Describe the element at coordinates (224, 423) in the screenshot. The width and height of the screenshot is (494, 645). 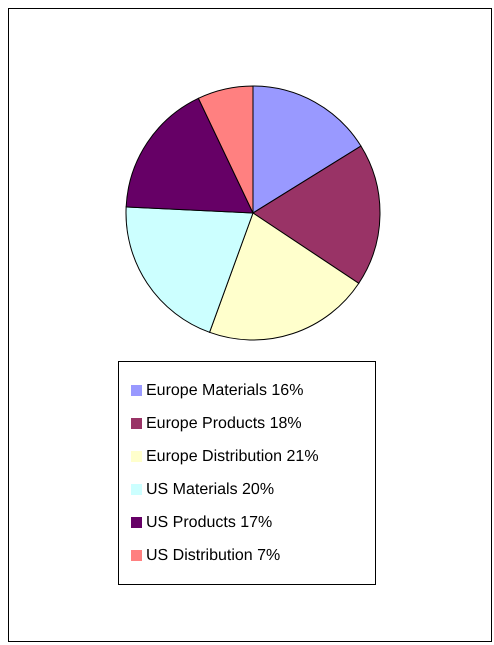
I see `legend-label: Europe Products 18%` at that location.